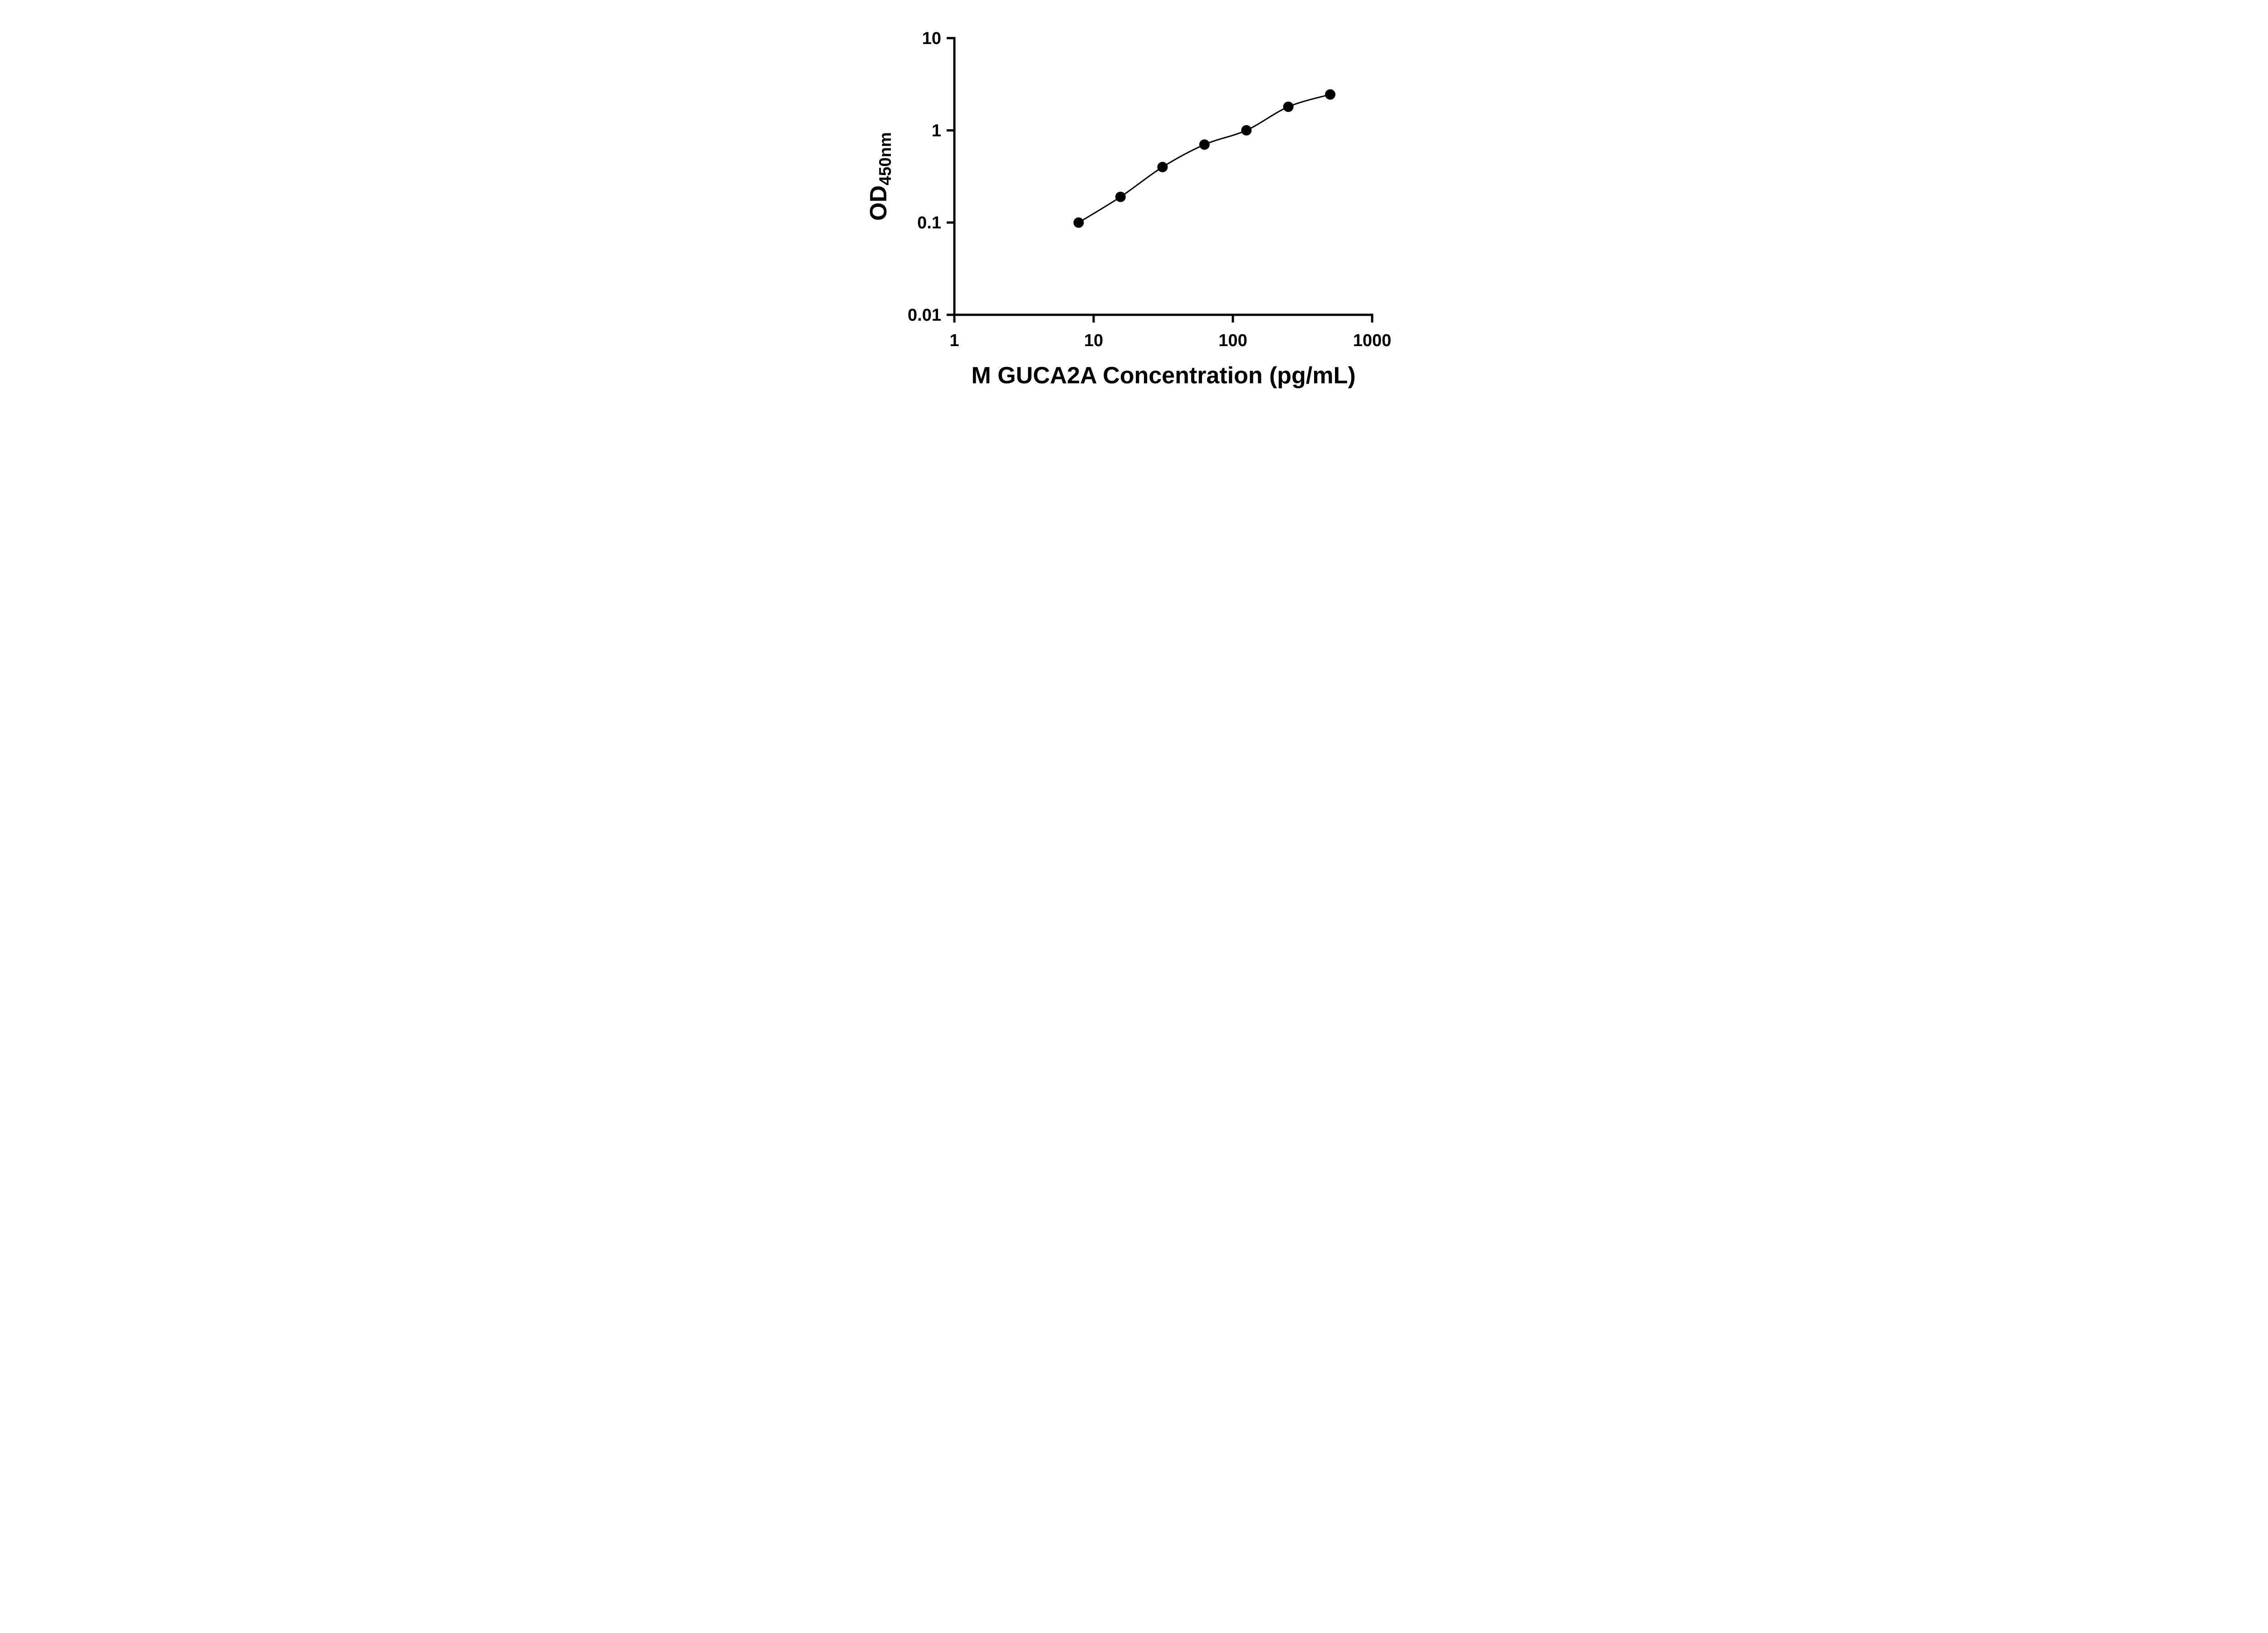  What do you see at coordinates (954, 340) in the screenshot?
I see `x-tick-label: 1` at bounding box center [954, 340].